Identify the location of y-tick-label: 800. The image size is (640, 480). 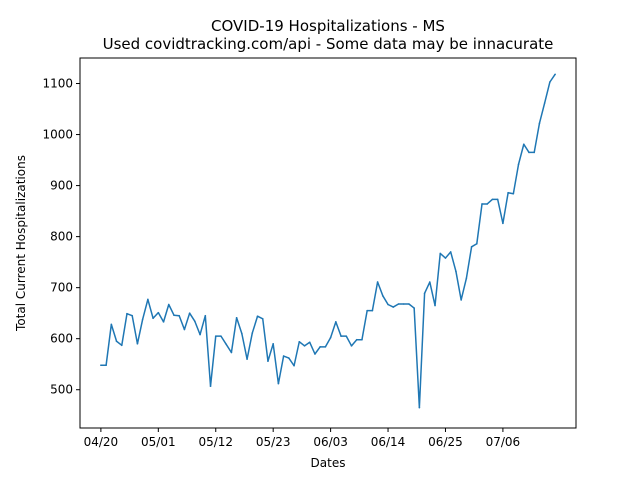
(61, 237).